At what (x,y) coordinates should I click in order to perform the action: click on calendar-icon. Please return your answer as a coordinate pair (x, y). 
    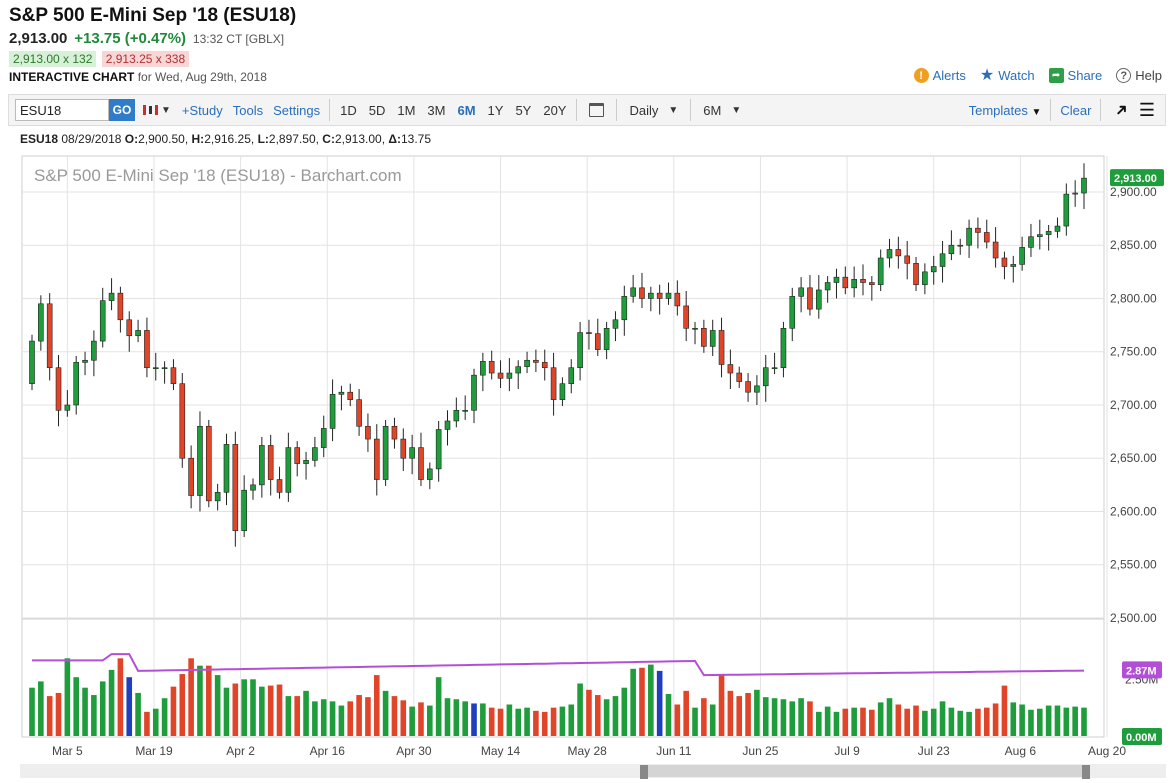
    Looking at the image, I should click on (597, 110).